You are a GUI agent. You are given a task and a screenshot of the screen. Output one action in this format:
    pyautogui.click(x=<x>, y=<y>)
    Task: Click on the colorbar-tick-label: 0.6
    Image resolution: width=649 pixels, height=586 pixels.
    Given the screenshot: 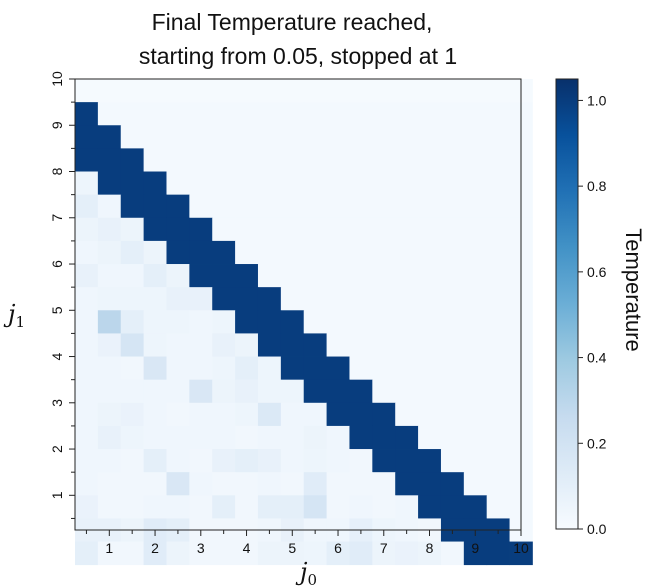 What is the action you would take?
    pyautogui.click(x=597, y=272)
    